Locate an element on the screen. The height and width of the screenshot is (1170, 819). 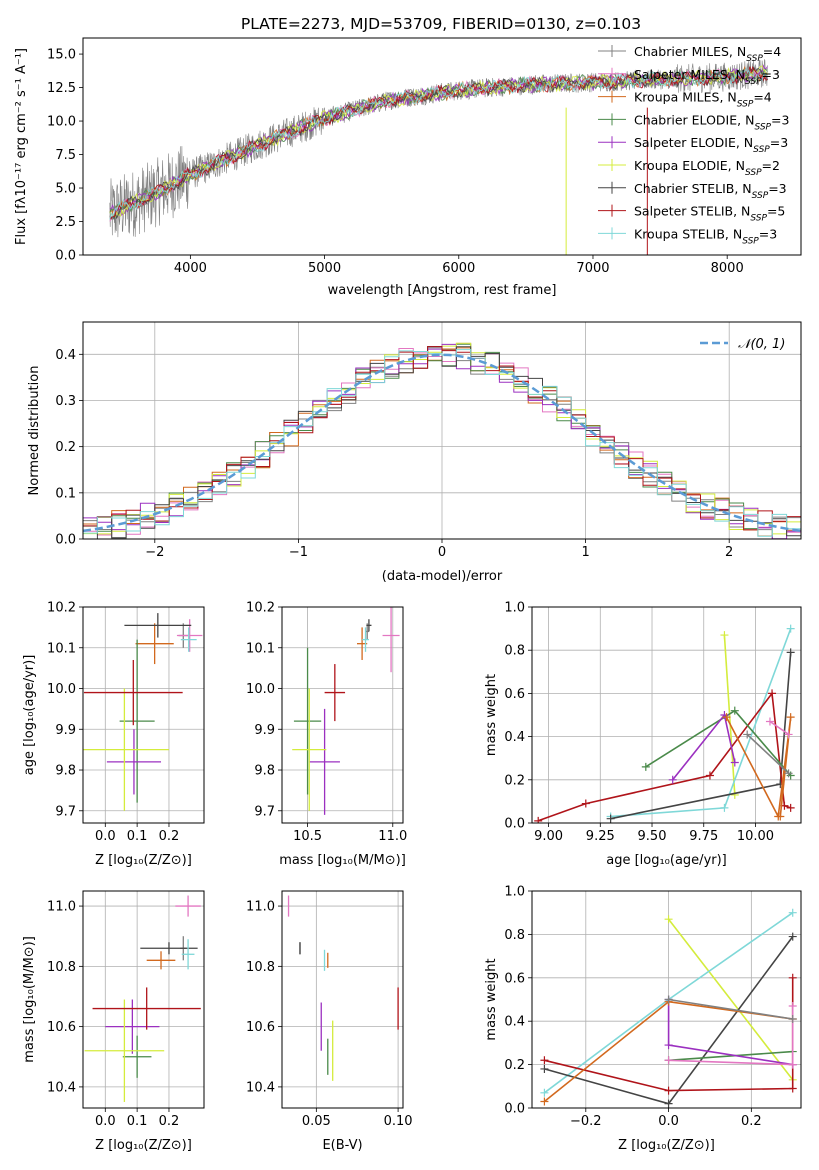
y-axis-label: Normed distribution is located at coordinates (34, 431).